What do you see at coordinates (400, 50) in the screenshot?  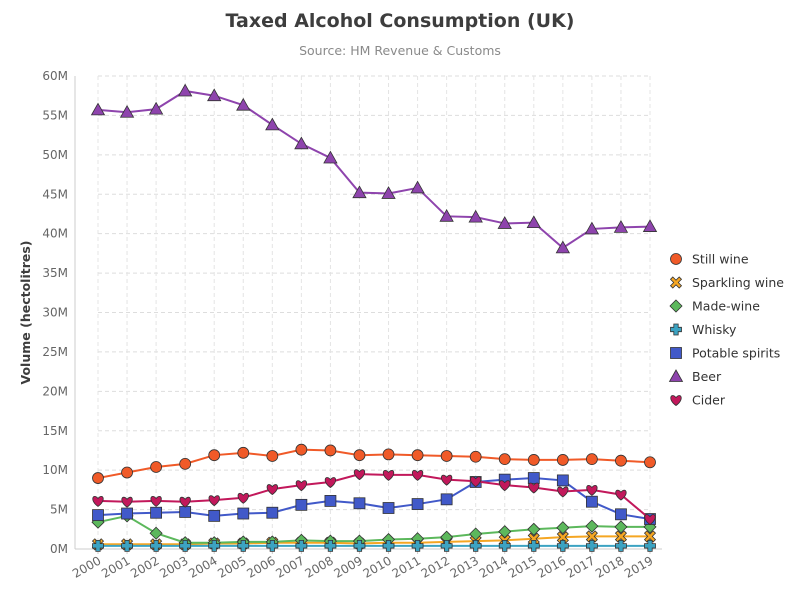 I see `chart-subtitle: Source: HM Revenue & Customs` at bounding box center [400, 50].